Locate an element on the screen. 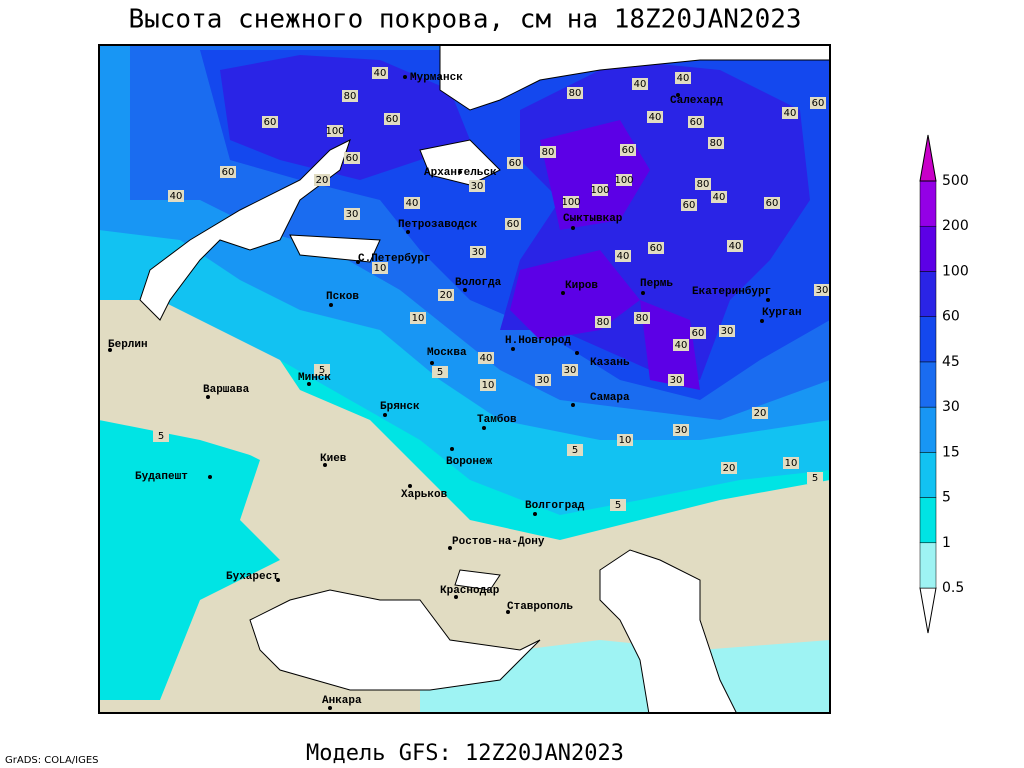 This screenshot has height=768, width=1024. city-label: Варшава is located at coordinates (226, 390).